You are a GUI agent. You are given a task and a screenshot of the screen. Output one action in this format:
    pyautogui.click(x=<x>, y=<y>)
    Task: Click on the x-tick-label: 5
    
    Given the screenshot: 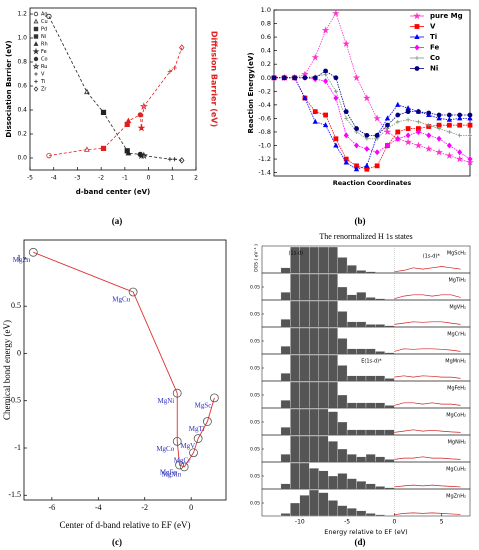 What is the action you would take?
    pyautogui.click(x=442, y=522)
    